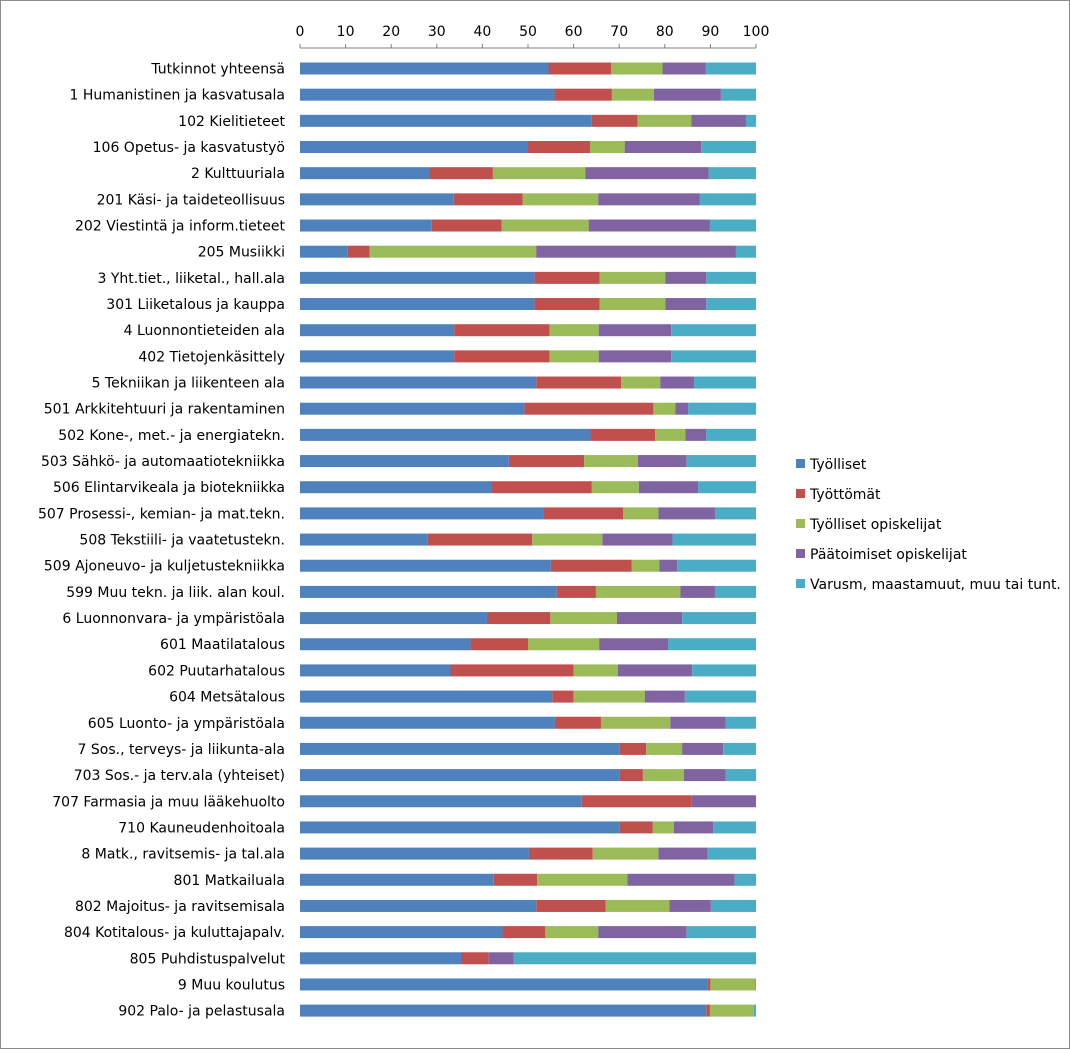 The width and height of the screenshot is (1070, 1053). Describe the element at coordinates (211, 357) in the screenshot. I see `category-label: 402 Tietojenkäsittely` at that location.